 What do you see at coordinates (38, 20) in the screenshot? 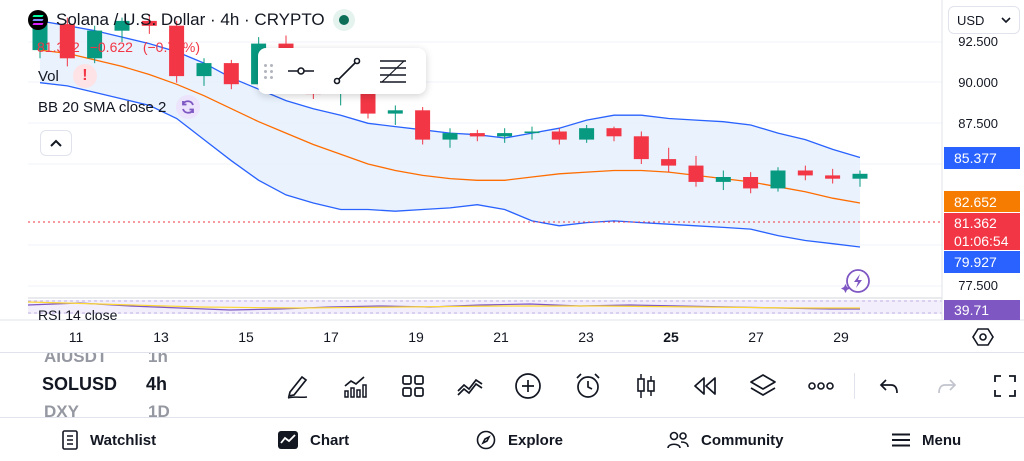
I see `solana-logo-icon` at bounding box center [38, 20].